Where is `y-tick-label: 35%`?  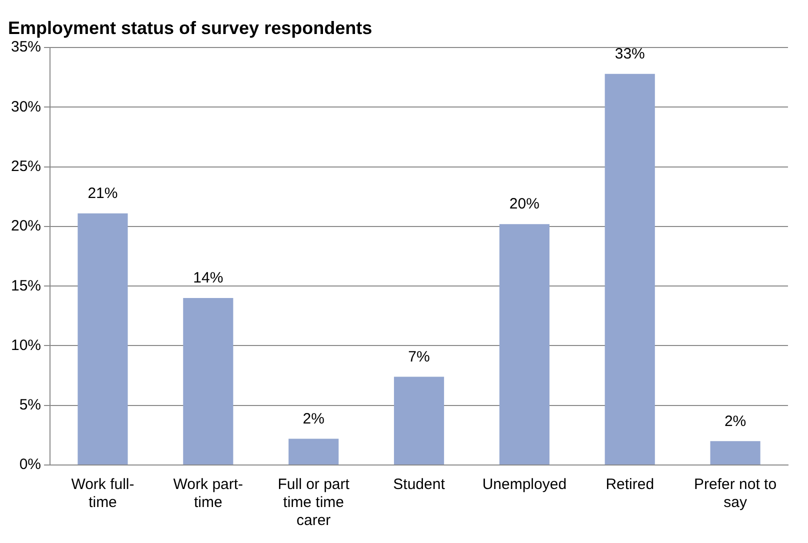
y-tick-label: 35% is located at coordinates (26, 47).